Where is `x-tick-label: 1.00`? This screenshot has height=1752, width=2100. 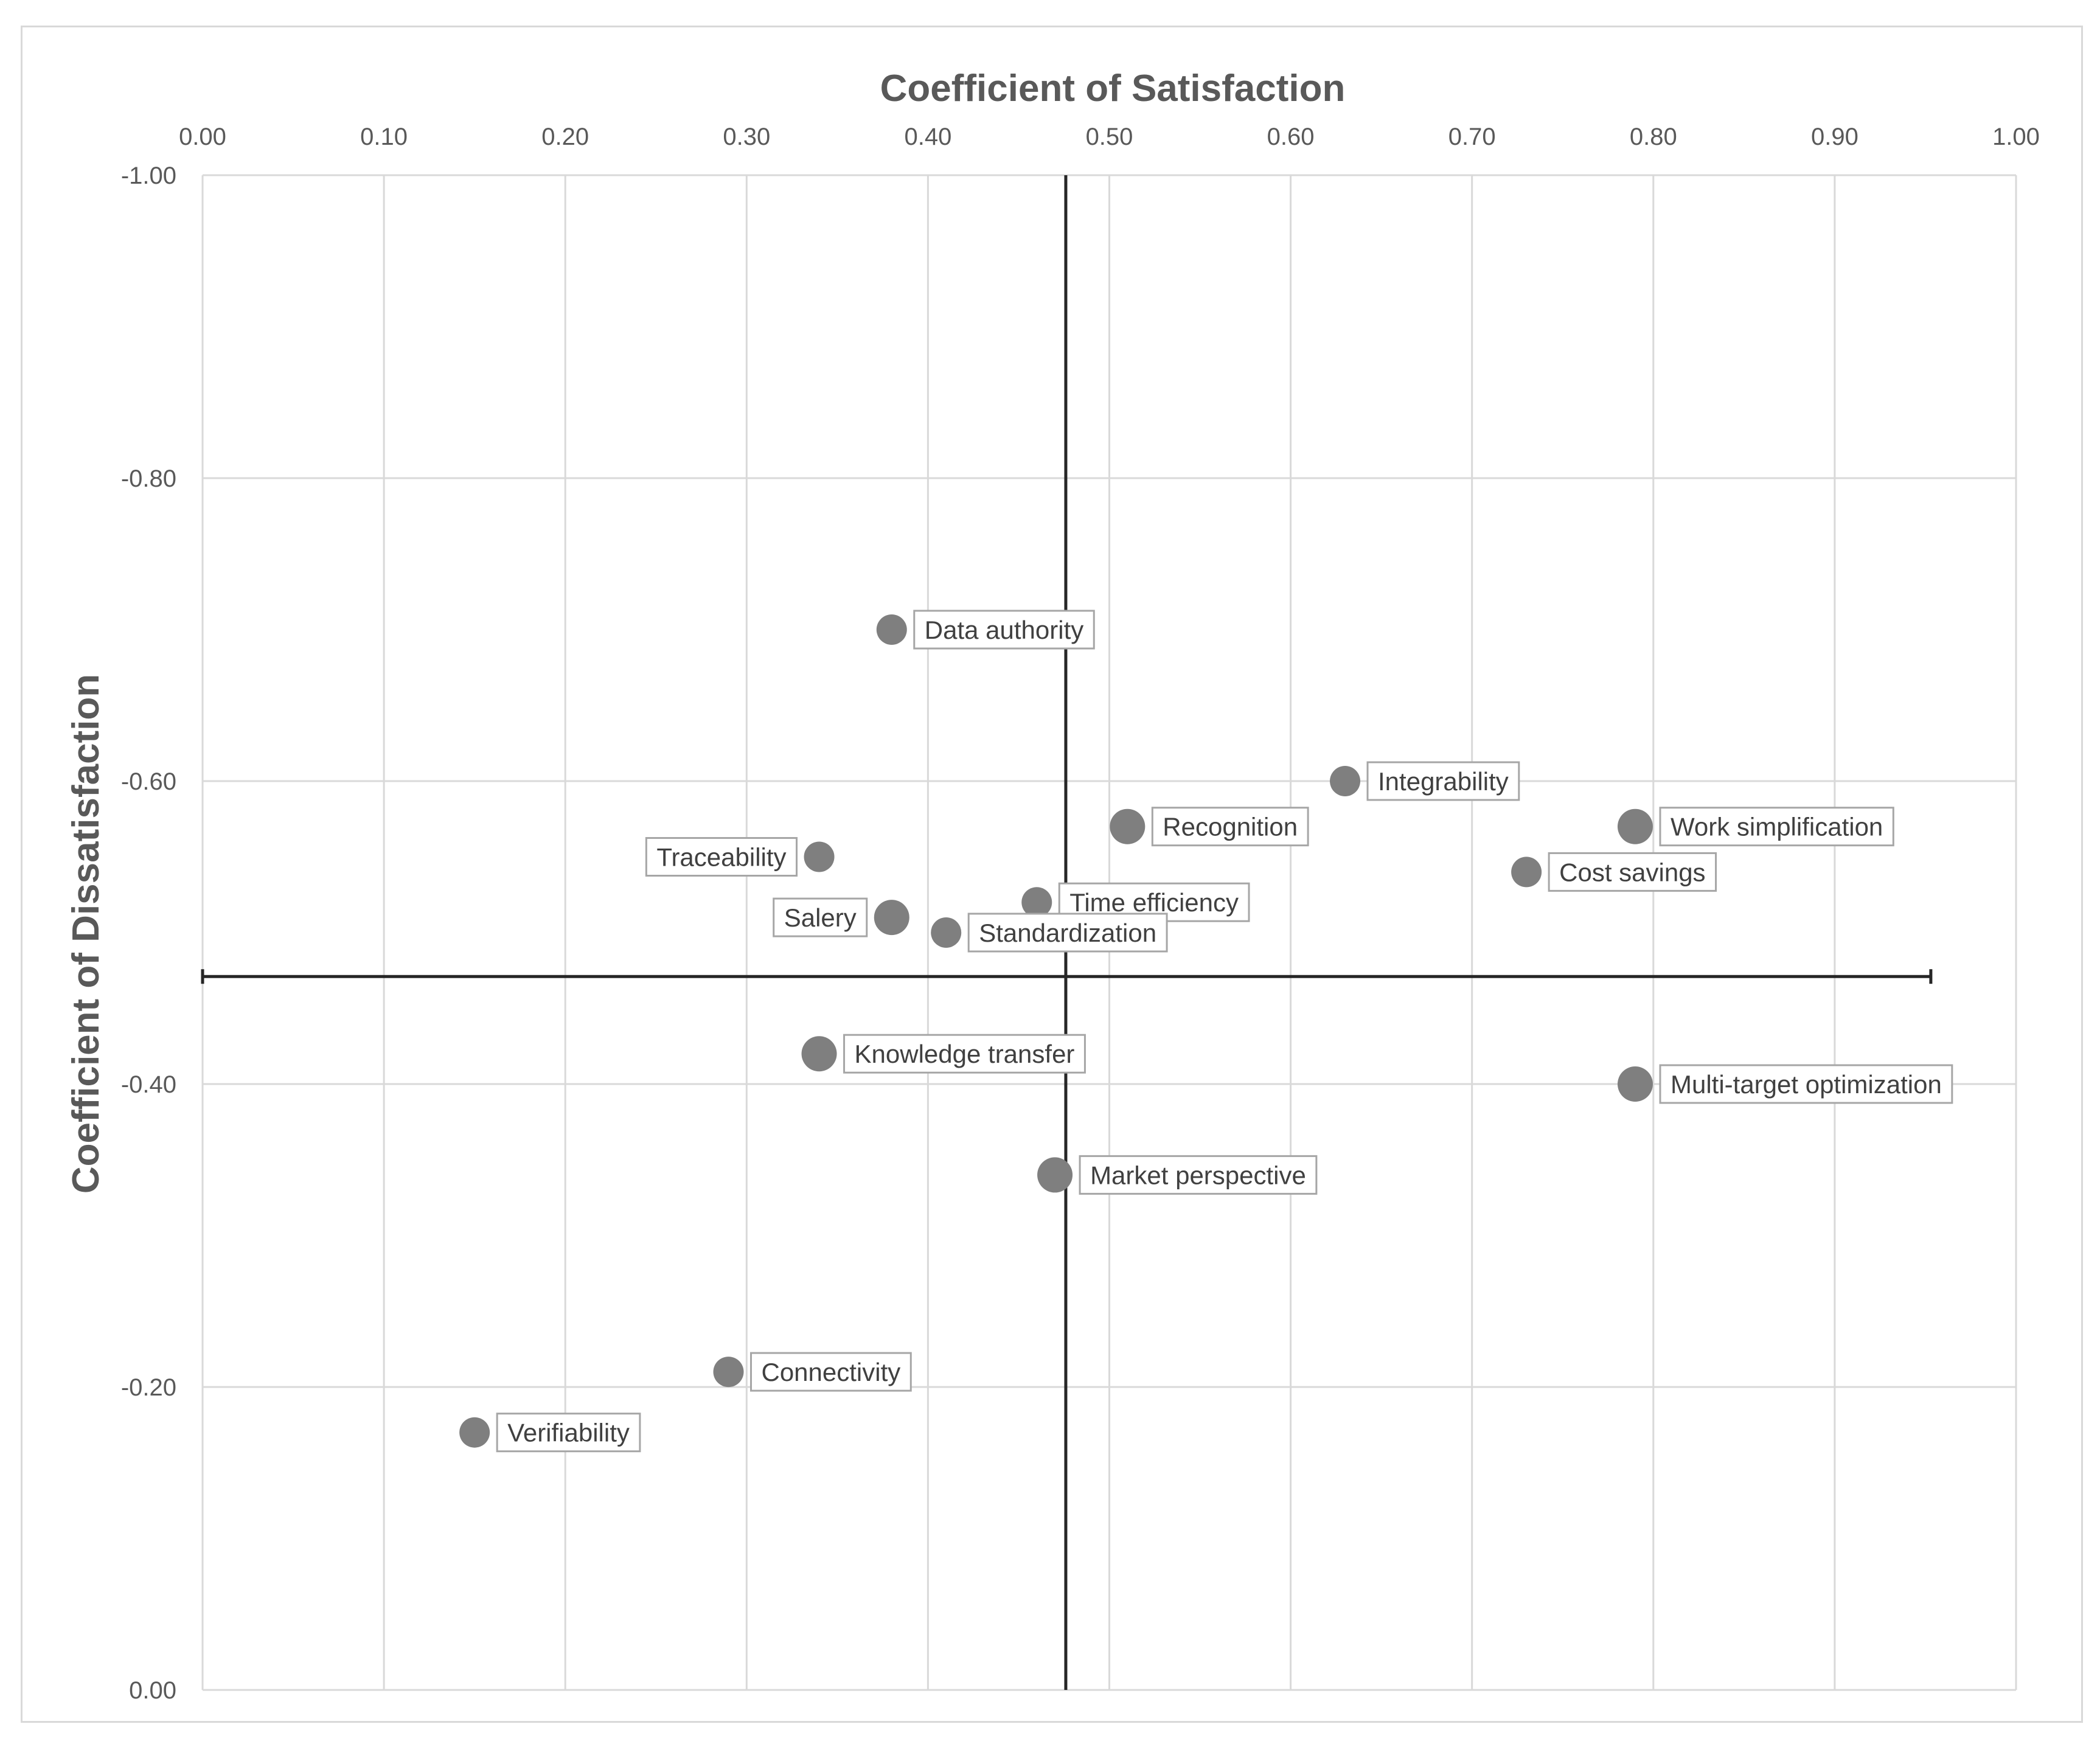 x-tick-label: 1.00 is located at coordinates (2016, 136).